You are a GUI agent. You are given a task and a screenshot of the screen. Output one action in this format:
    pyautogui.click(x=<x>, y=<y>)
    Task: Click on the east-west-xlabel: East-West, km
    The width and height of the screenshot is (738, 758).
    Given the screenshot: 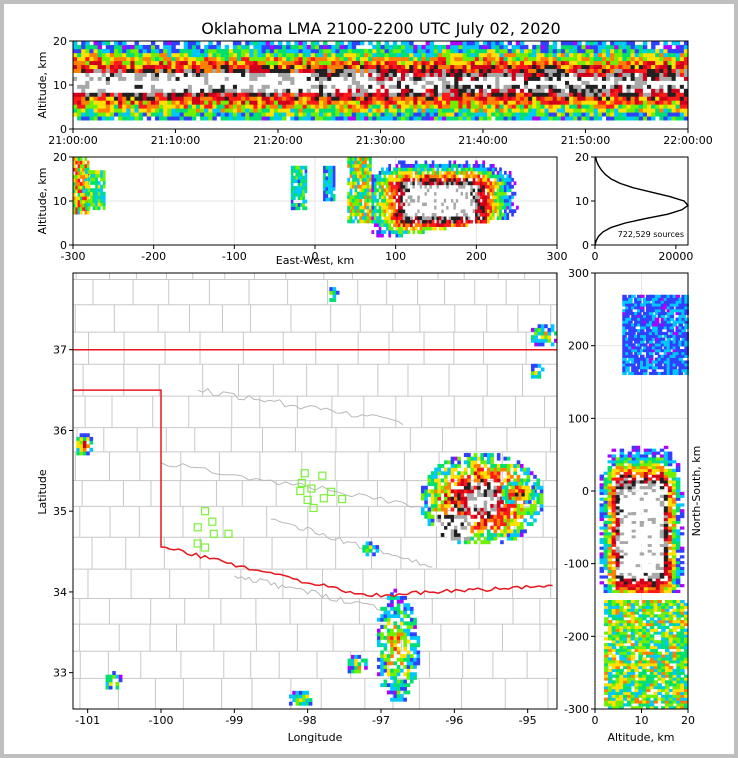 What is the action you would take?
    pyautogui.click(x=315, y=260)
    